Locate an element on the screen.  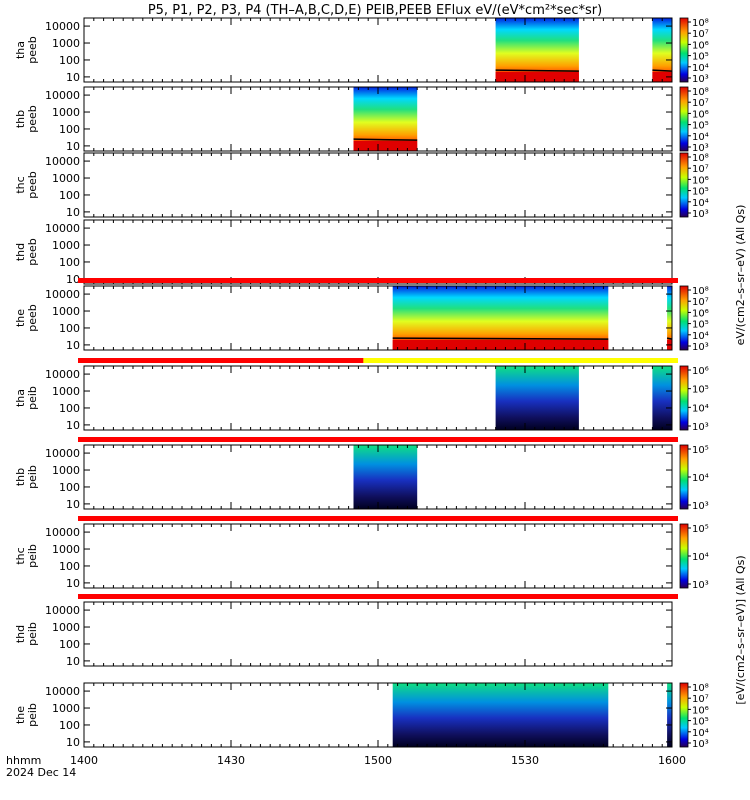
colorbar-units-peib: [eV/(cm2–s–sr–eV)] (All Qs) is located at coordinates (740, 629).